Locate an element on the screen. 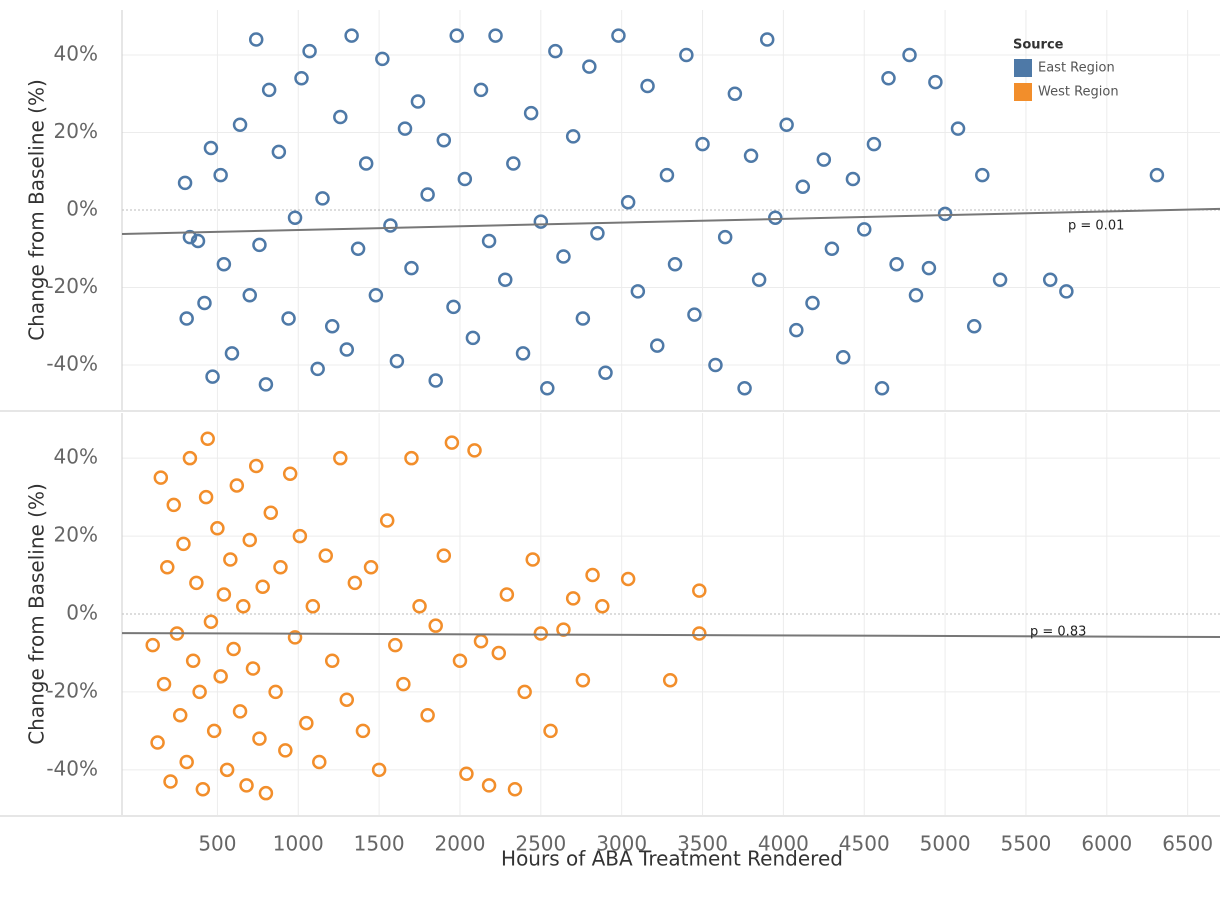  legend-label: East Region is located at coordinates (1076, 68).